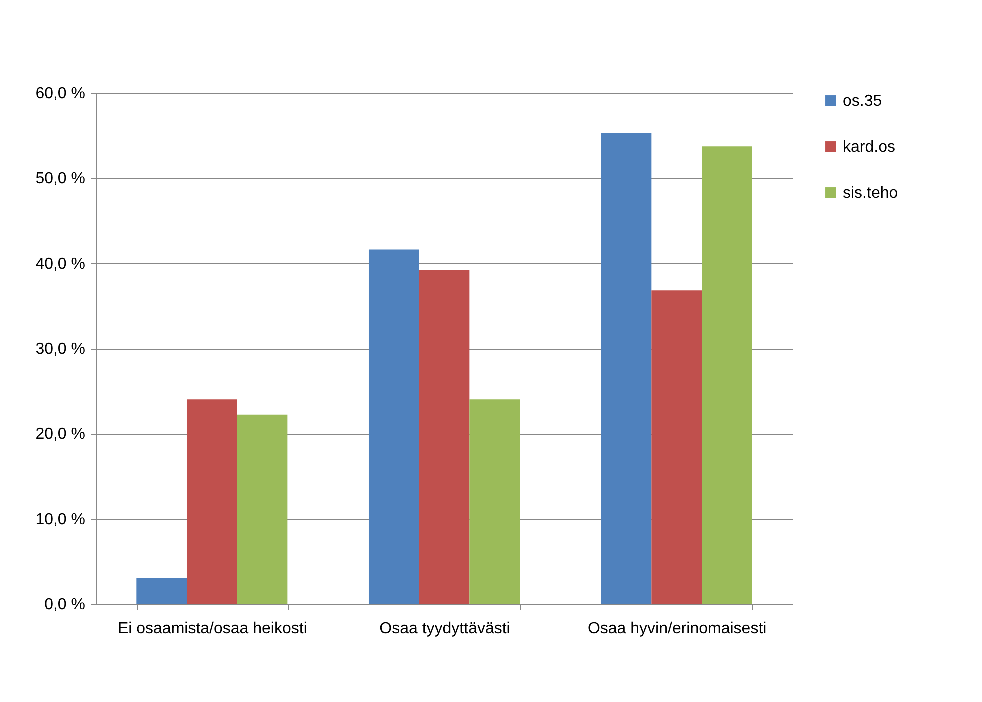 This screenshot has width=982, height=702. I want to click on x-tick-label: Ei osaamista/osaa heikosti, so click(213, 629).